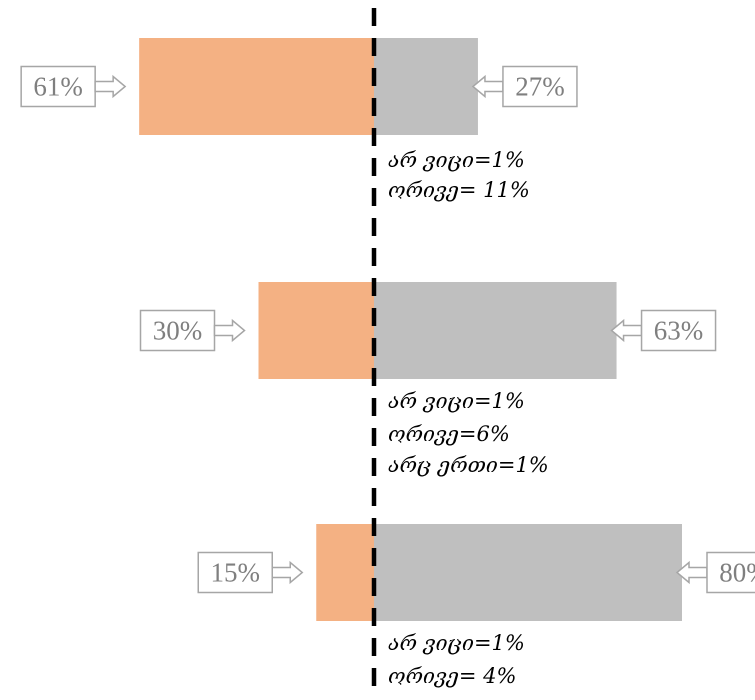 This screenshot has width=755, height=700. What do you see at coordinates (449, 434) in the screenshot?
I see `note-text: ორივე=6%` at bounding box center [449, 434].